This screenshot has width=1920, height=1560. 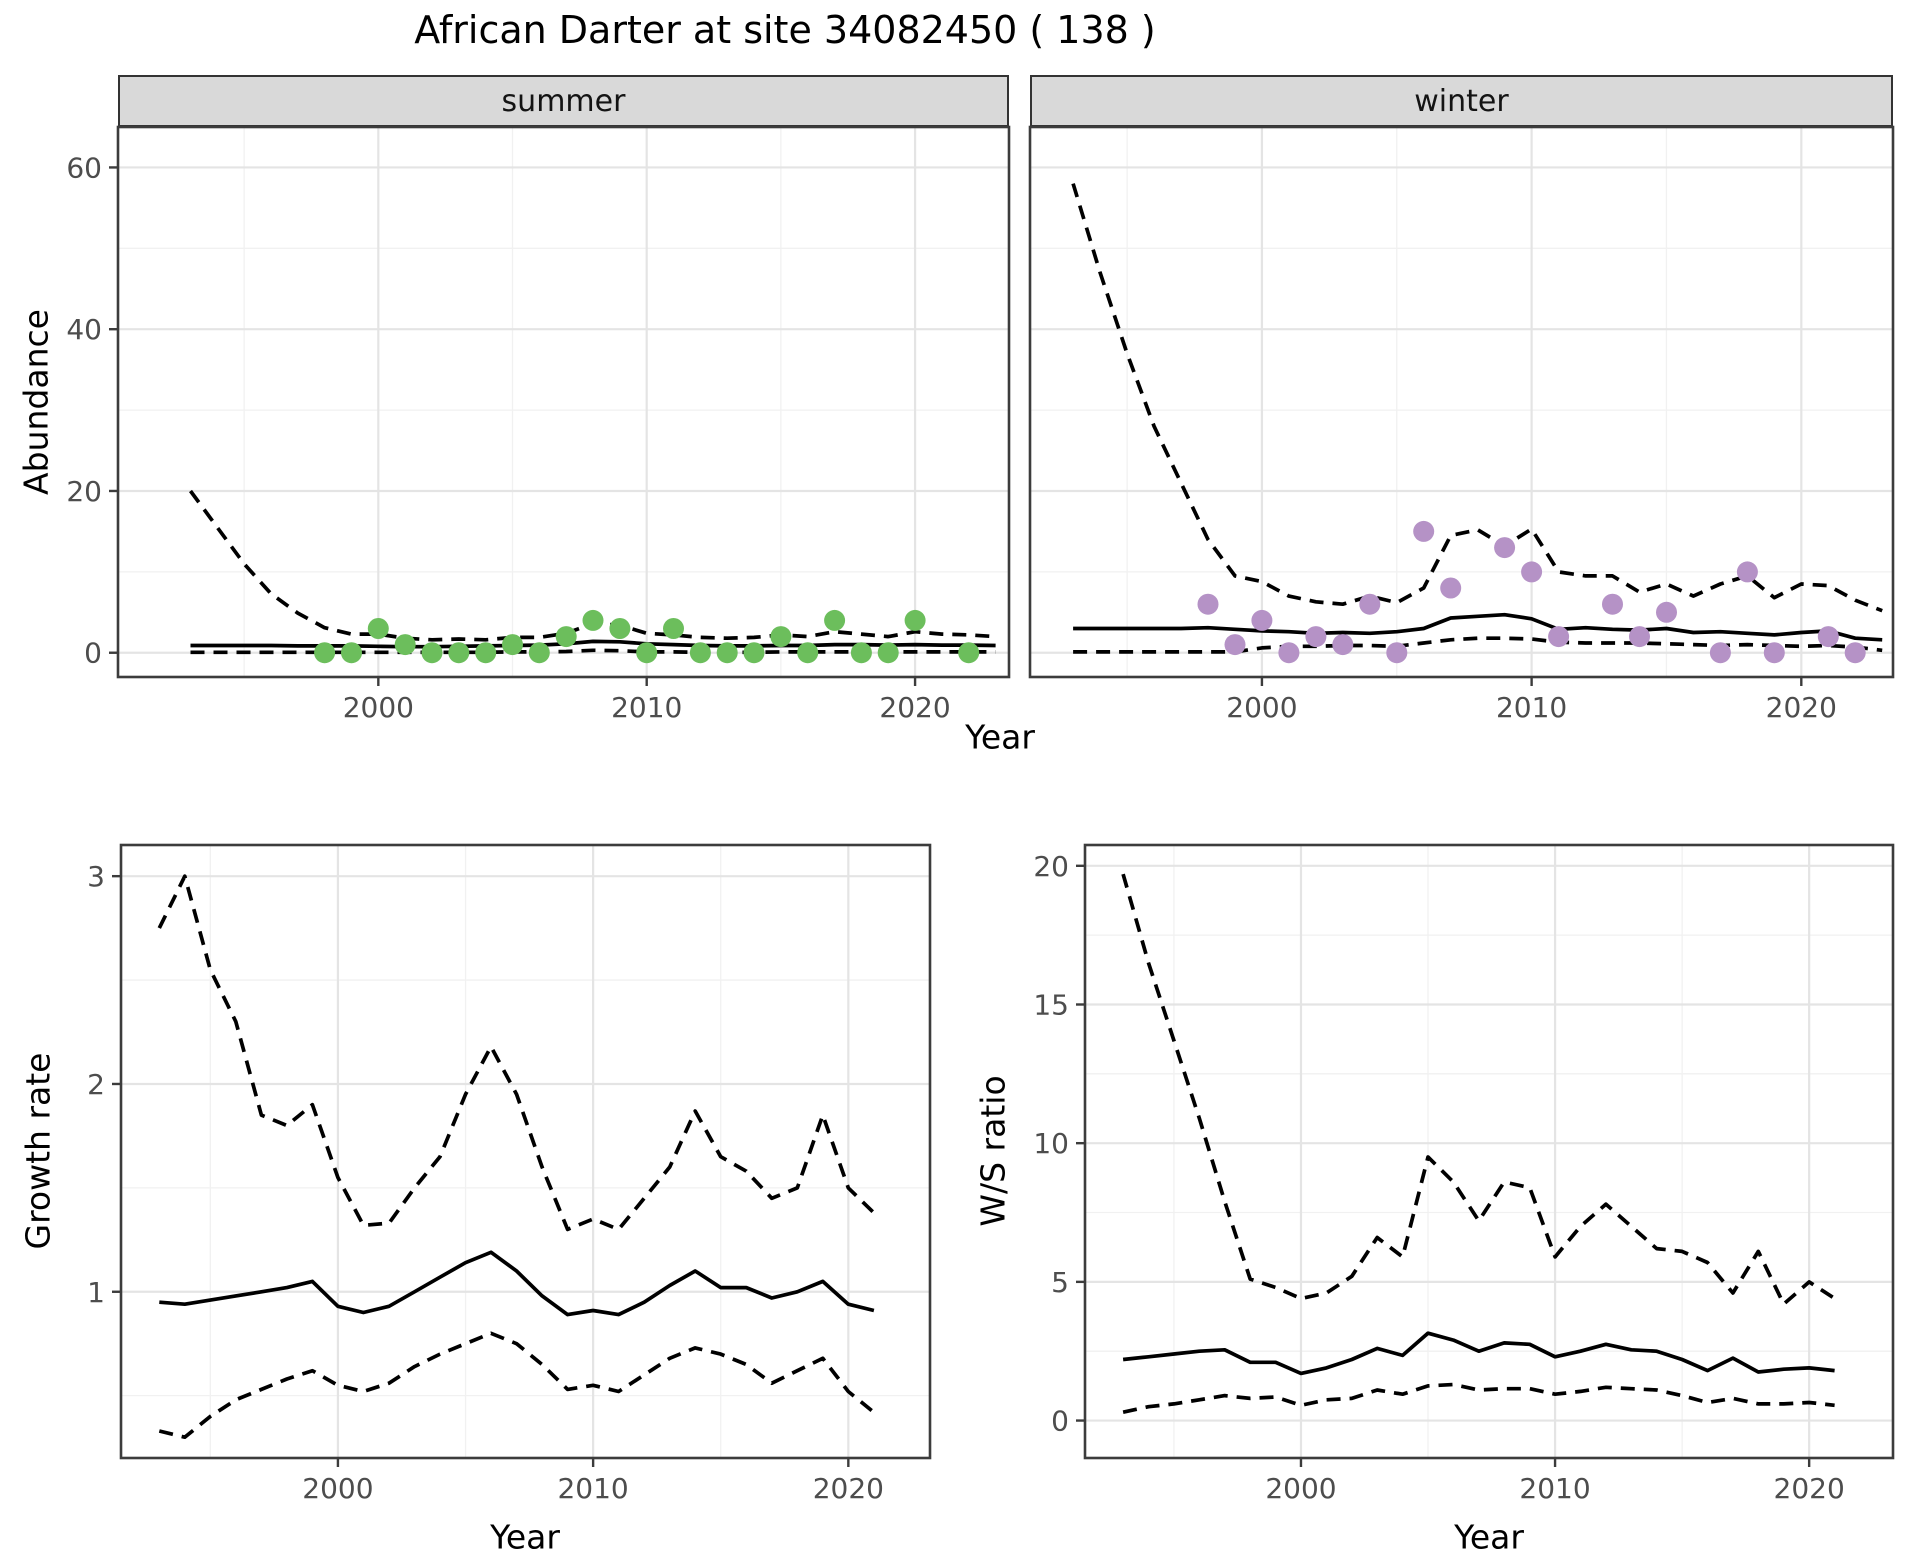 What do you see at coordinates (1489, 1537) in the screenshot?
I see `ws-year-axis-title: Year` at bounding box center [1489, 1537].